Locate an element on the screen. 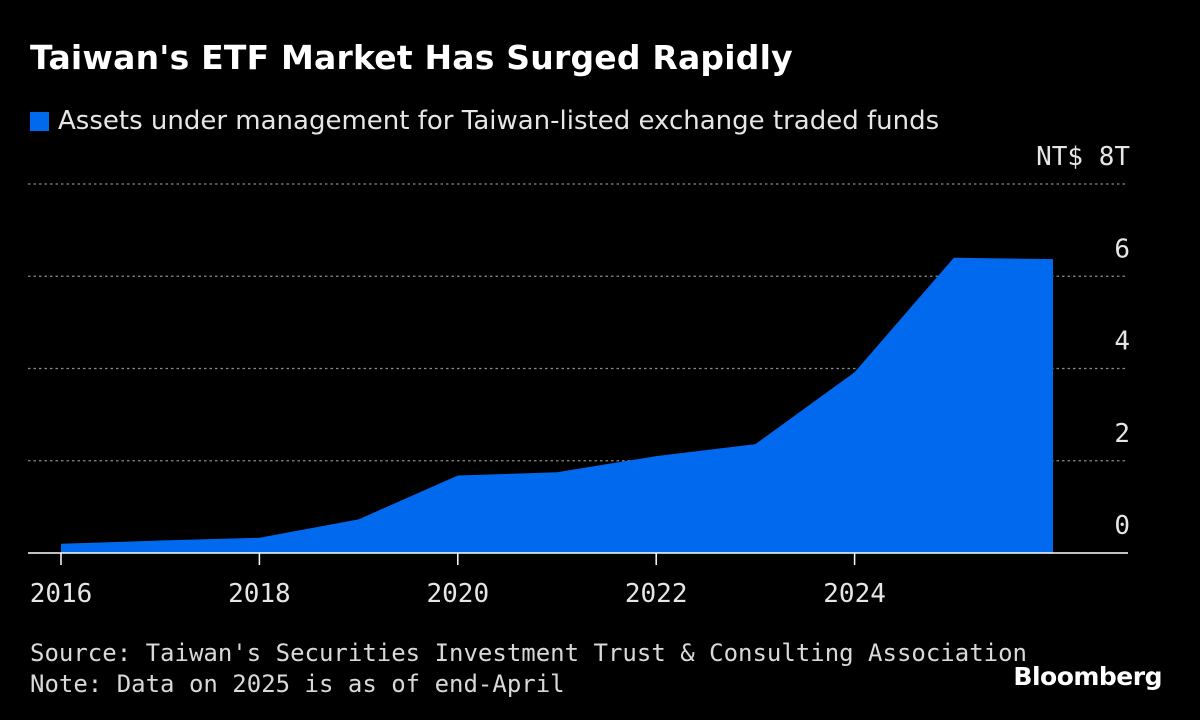  y-tick-label: 6 is located at coordinates (1122, 249).